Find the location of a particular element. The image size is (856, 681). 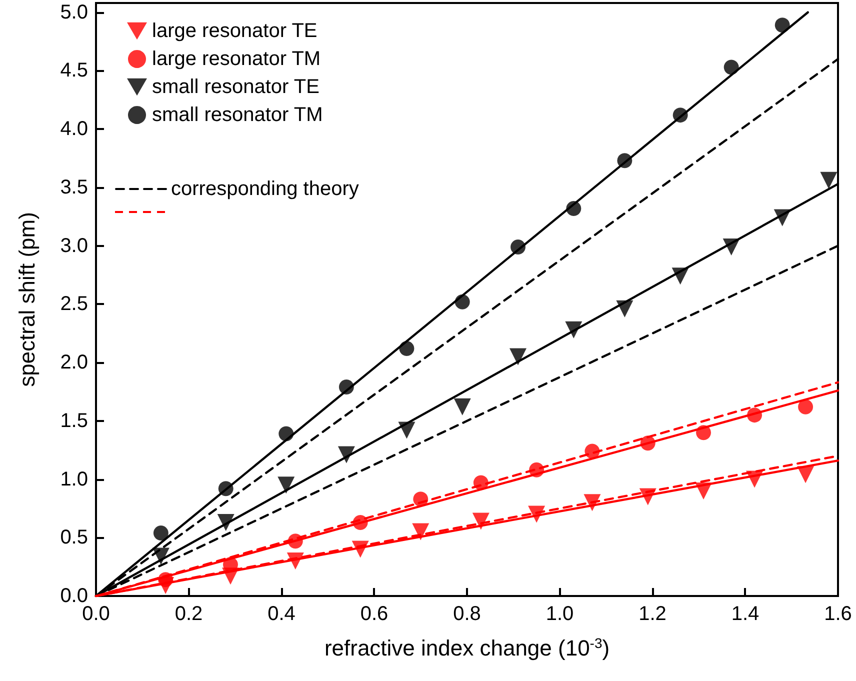

x-tick-label: 0.6 is located at coordinates (374, 614).